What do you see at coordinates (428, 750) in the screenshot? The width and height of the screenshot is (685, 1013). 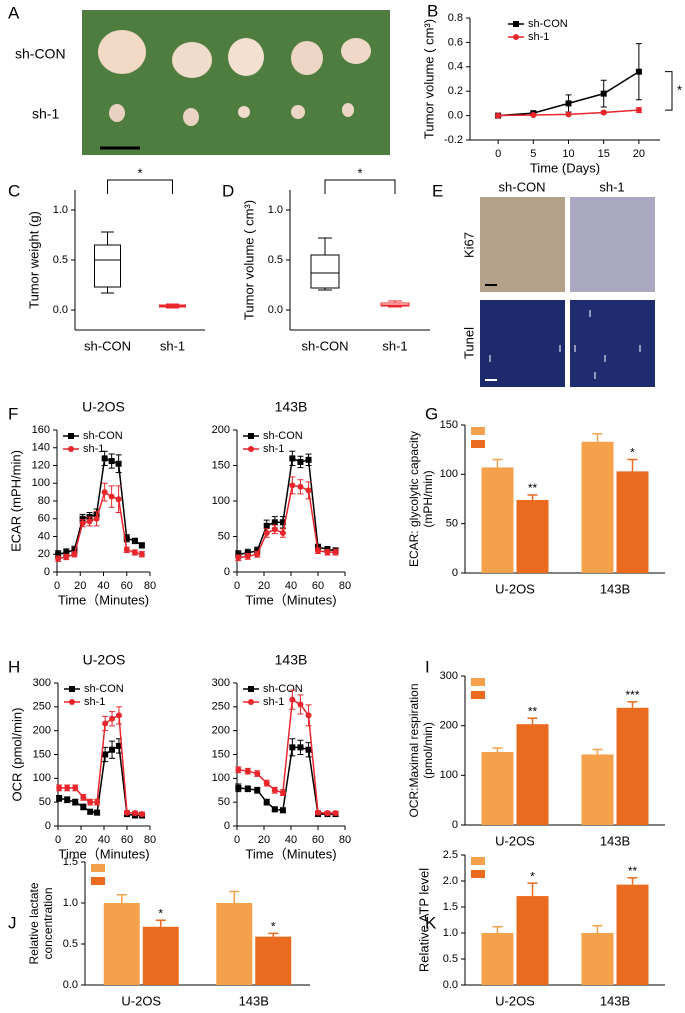 I see `y-axis-label: (pmol/min)` at bounding box center [428, 750].